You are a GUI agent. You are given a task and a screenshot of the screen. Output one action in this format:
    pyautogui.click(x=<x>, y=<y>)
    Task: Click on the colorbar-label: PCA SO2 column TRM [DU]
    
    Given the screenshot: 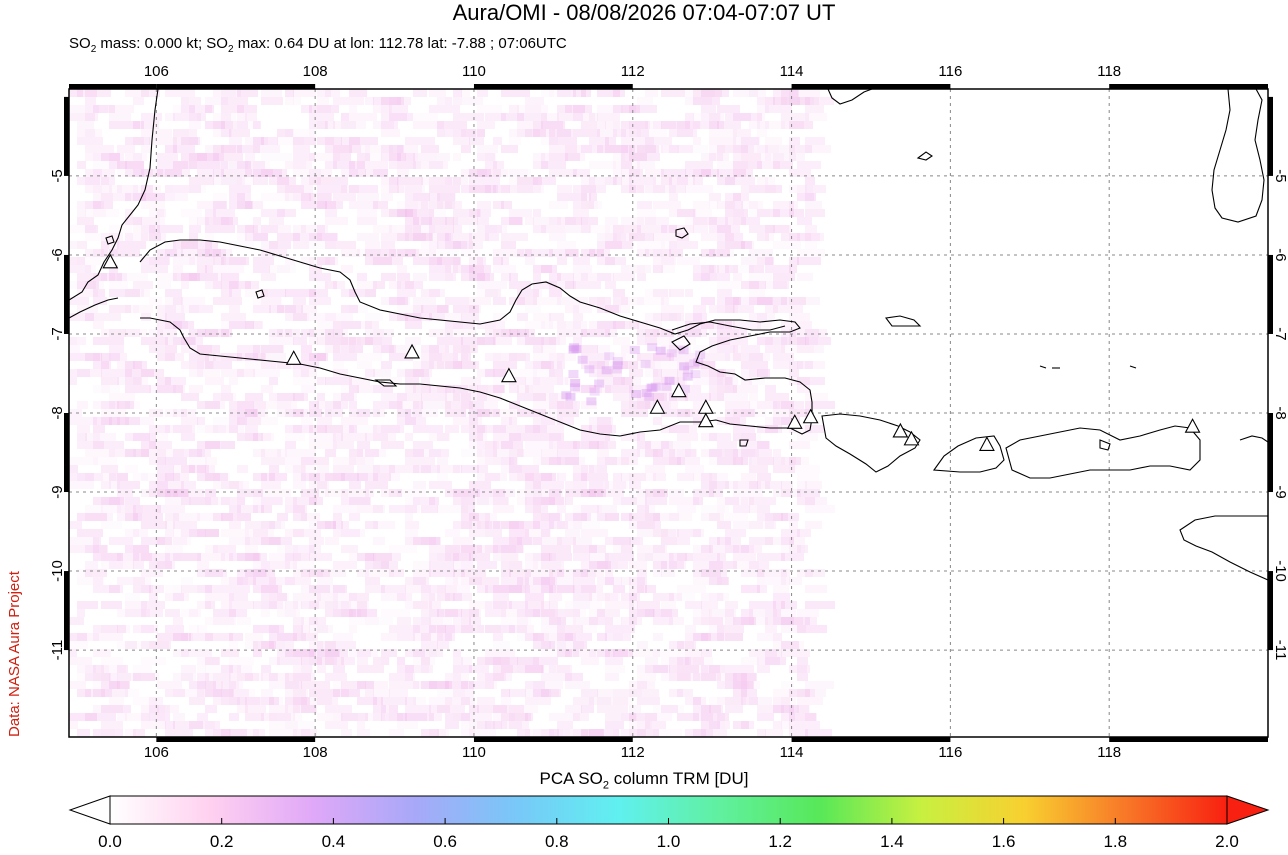 What is the action you would take?
    pyautogui.click(x=644, y=780)
    